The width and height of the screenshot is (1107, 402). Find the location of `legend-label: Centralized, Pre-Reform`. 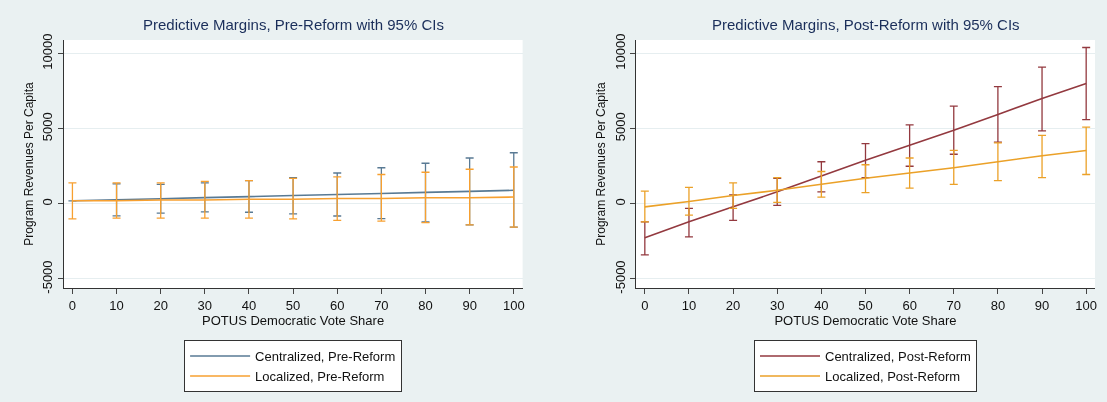

legend-label: Centralized, Pre-Reform is located at coordinates (325, 357).